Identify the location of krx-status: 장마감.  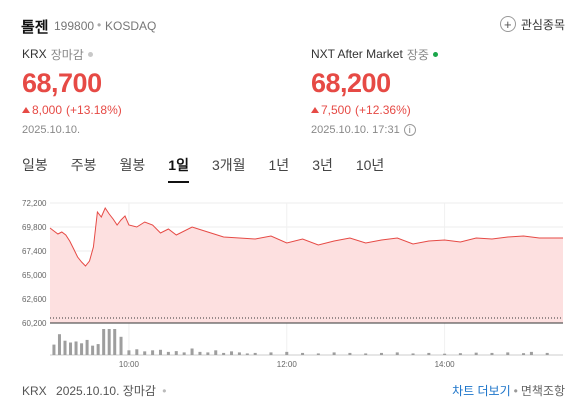
(67, 54).